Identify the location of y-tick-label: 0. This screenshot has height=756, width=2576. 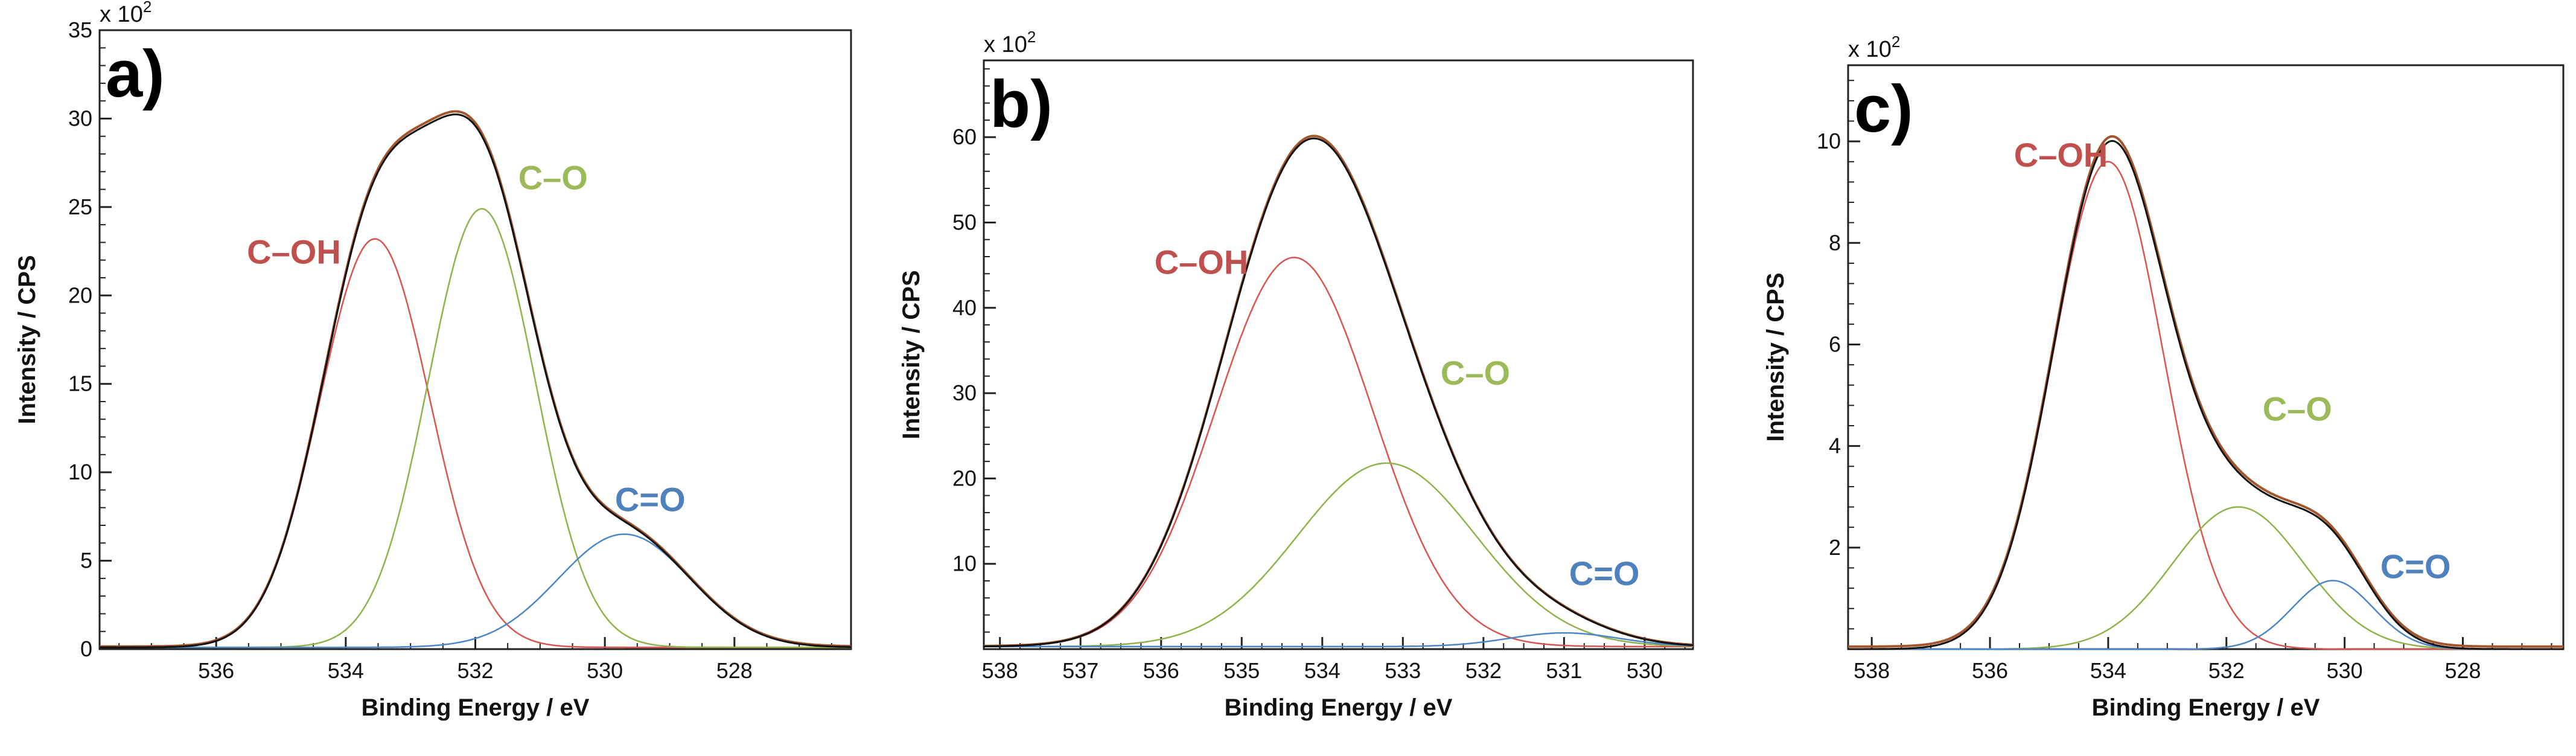
(86, 648).